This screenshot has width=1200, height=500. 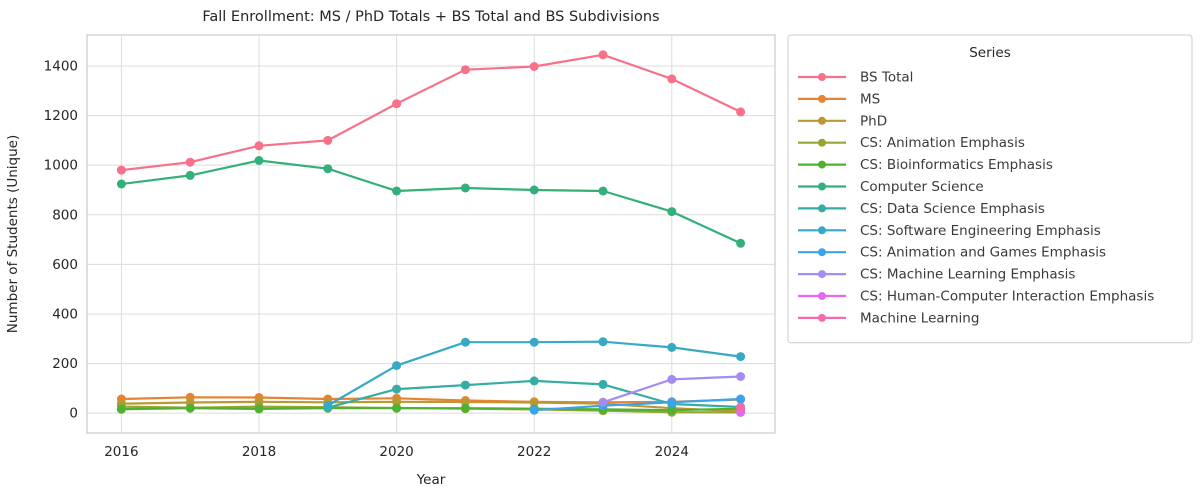 I want to click on legend-item-label: MS, so click(x=870, y=99).